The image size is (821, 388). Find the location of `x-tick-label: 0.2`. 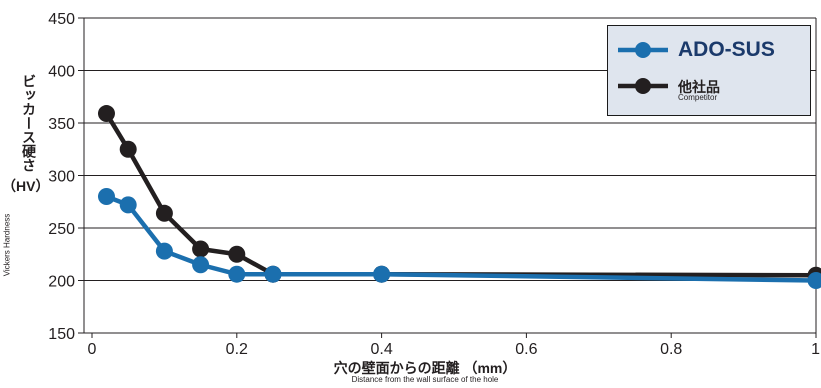

x-tick-label: 0.2 is located at coordinates (237, 349).